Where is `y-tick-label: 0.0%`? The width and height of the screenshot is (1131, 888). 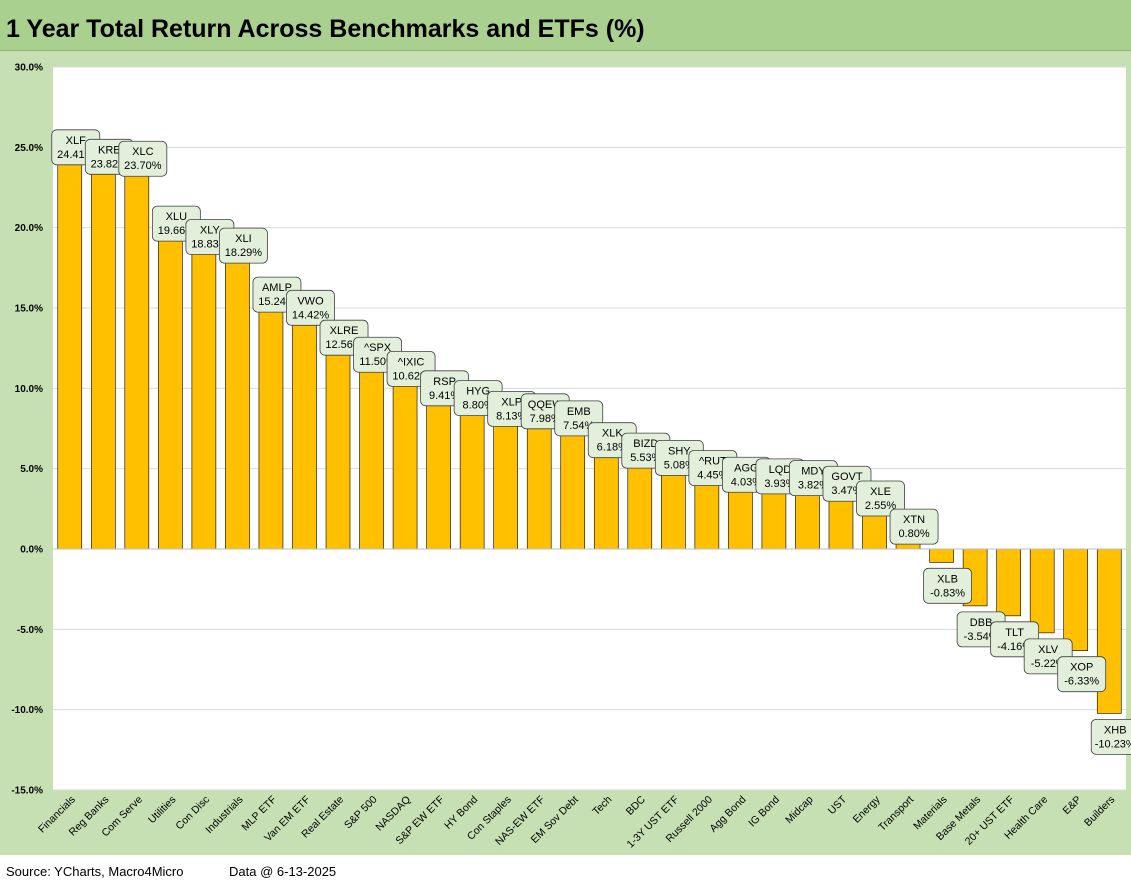 y-tick-label: 0.0% is located at coordinates (31, 550).